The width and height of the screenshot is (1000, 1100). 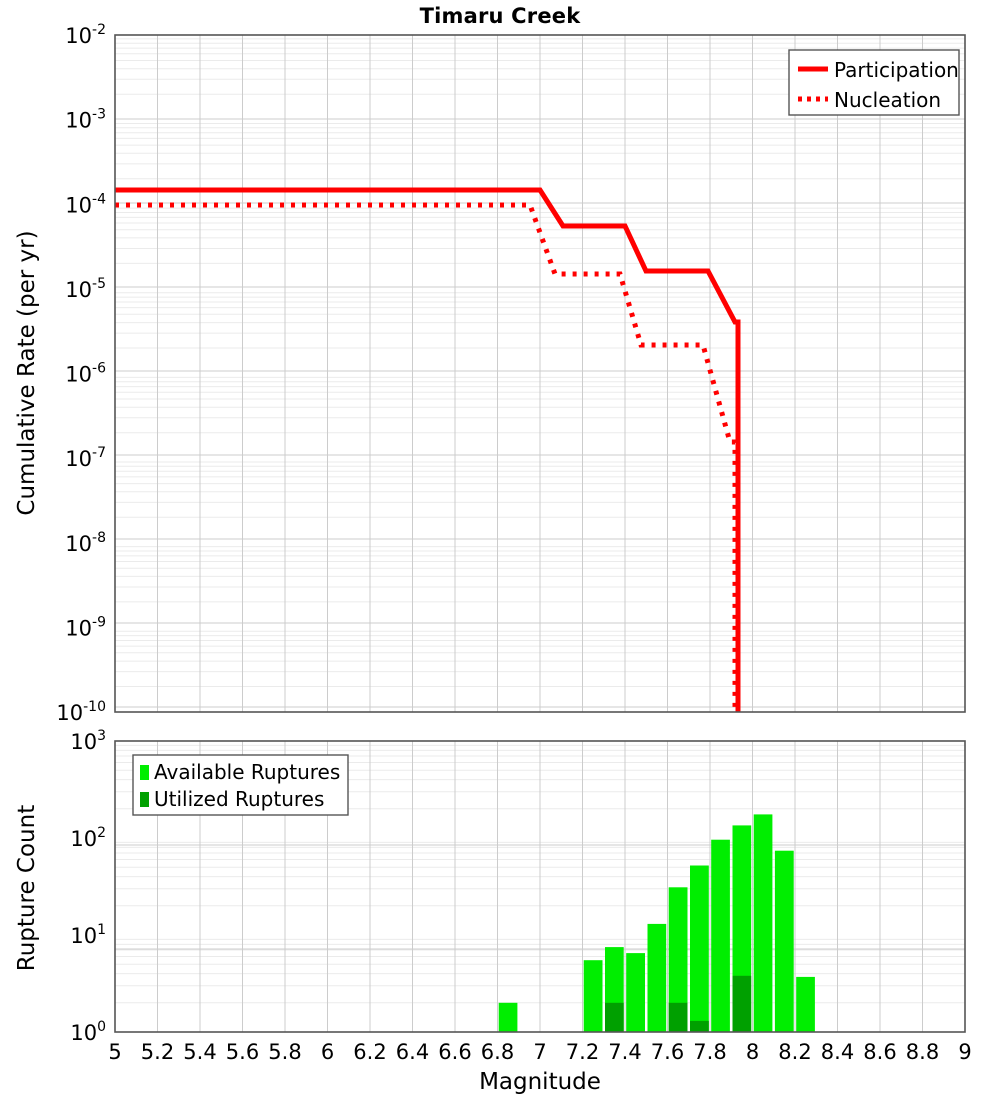 I want to click on y-tick-label: 10², so click(x=88, y=838).